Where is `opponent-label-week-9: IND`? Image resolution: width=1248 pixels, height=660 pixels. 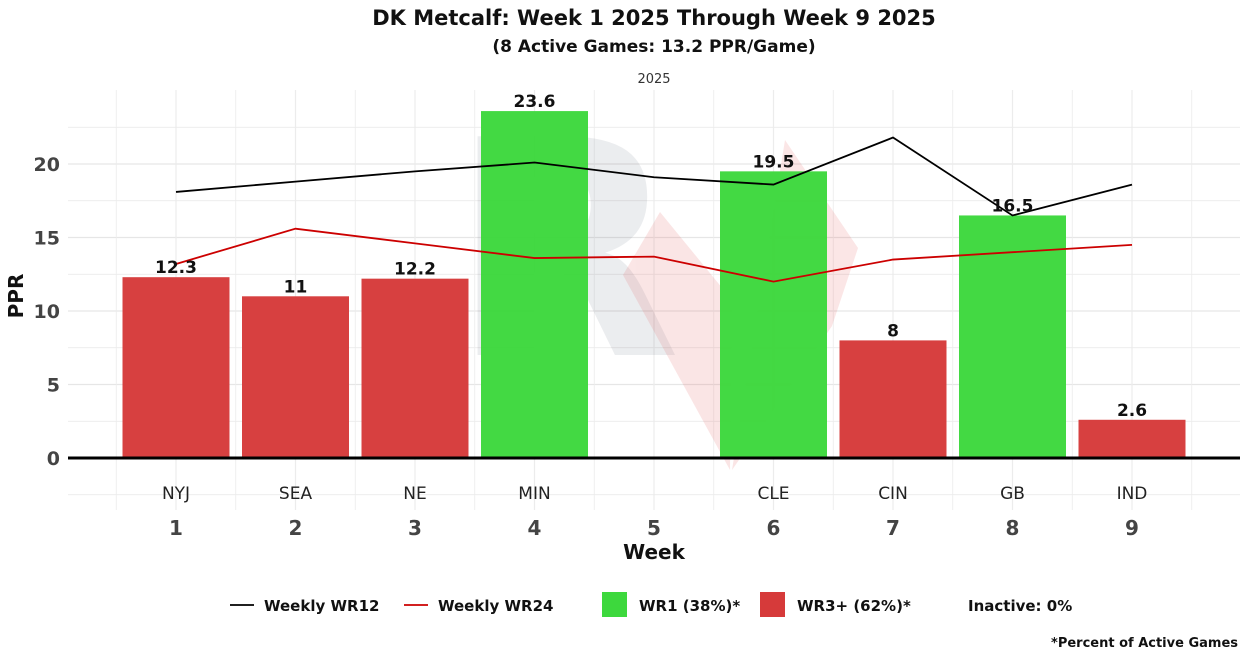
opponent-label-week-9: IND is located at coordinates (1132, 494).